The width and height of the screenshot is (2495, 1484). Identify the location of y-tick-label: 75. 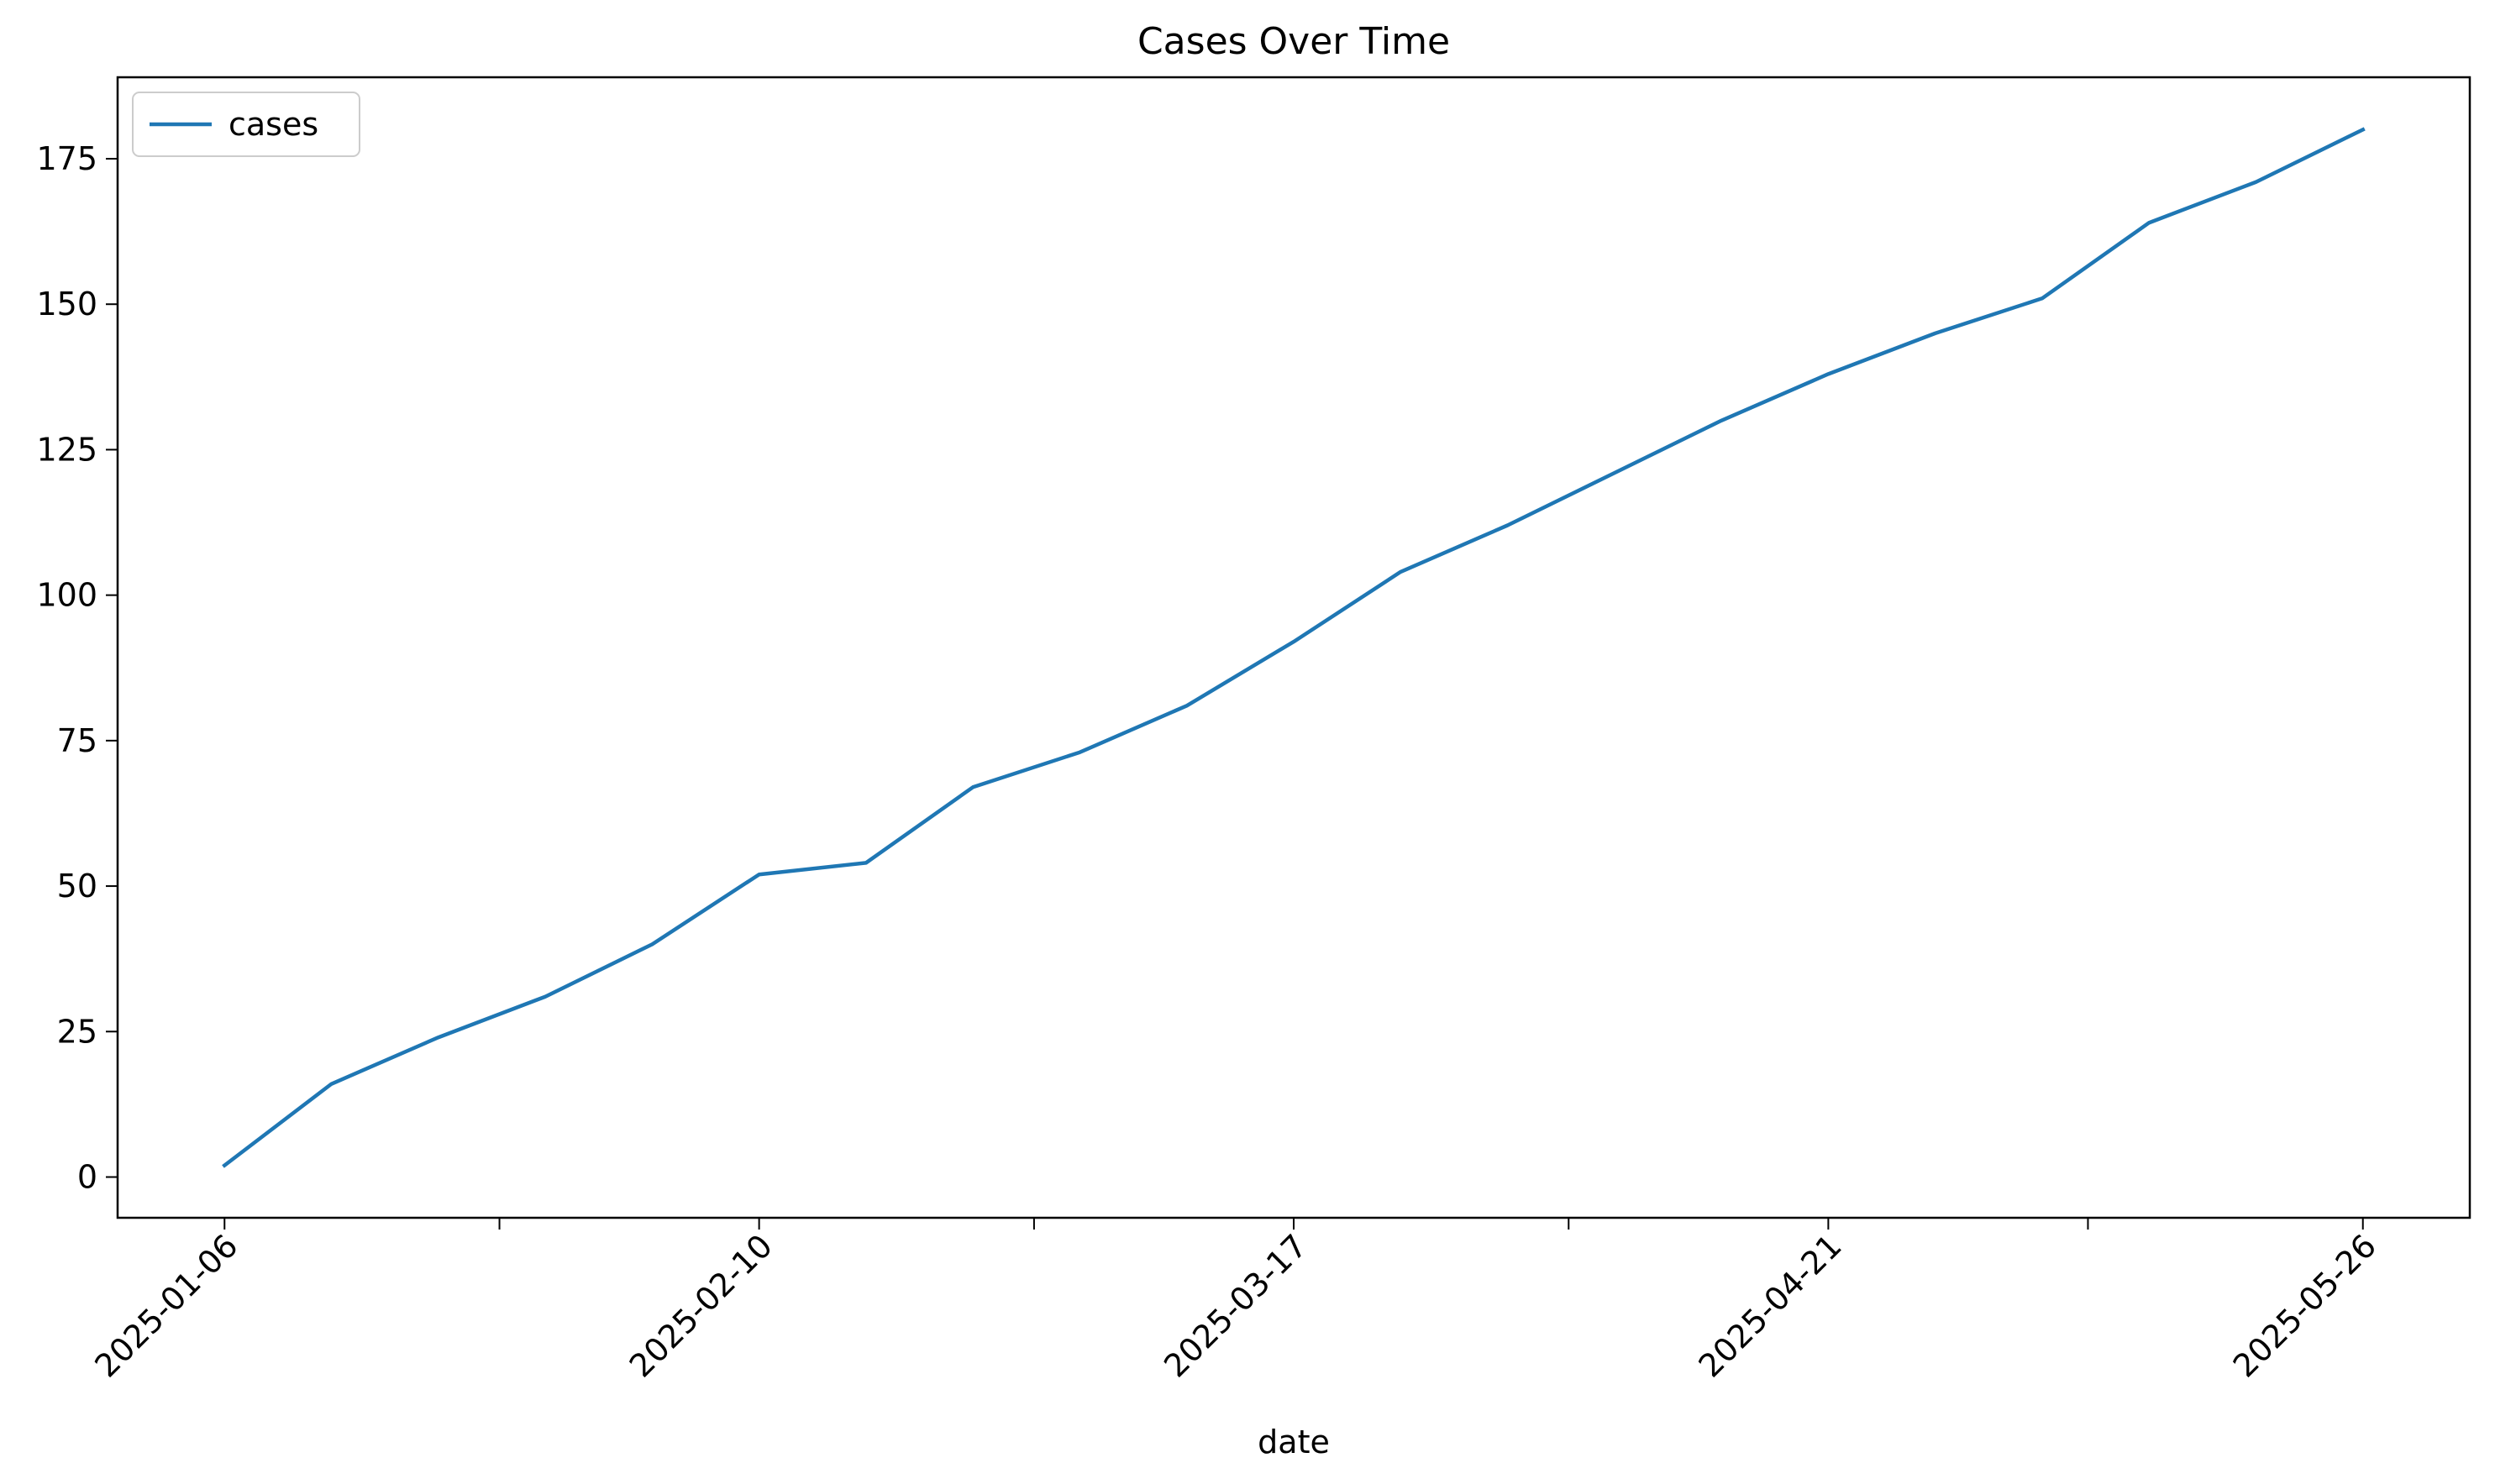
(77, 740).